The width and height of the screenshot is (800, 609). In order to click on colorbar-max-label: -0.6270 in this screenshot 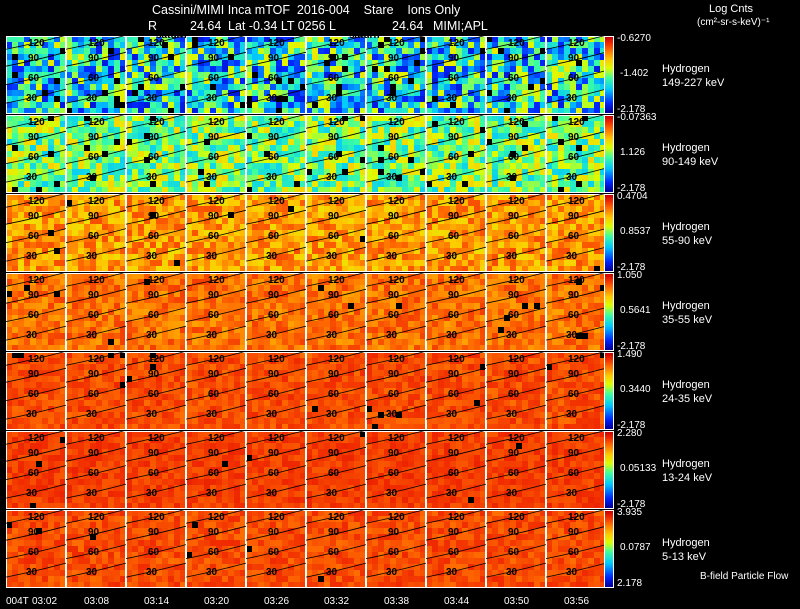, I will do `click(634, 38)`.